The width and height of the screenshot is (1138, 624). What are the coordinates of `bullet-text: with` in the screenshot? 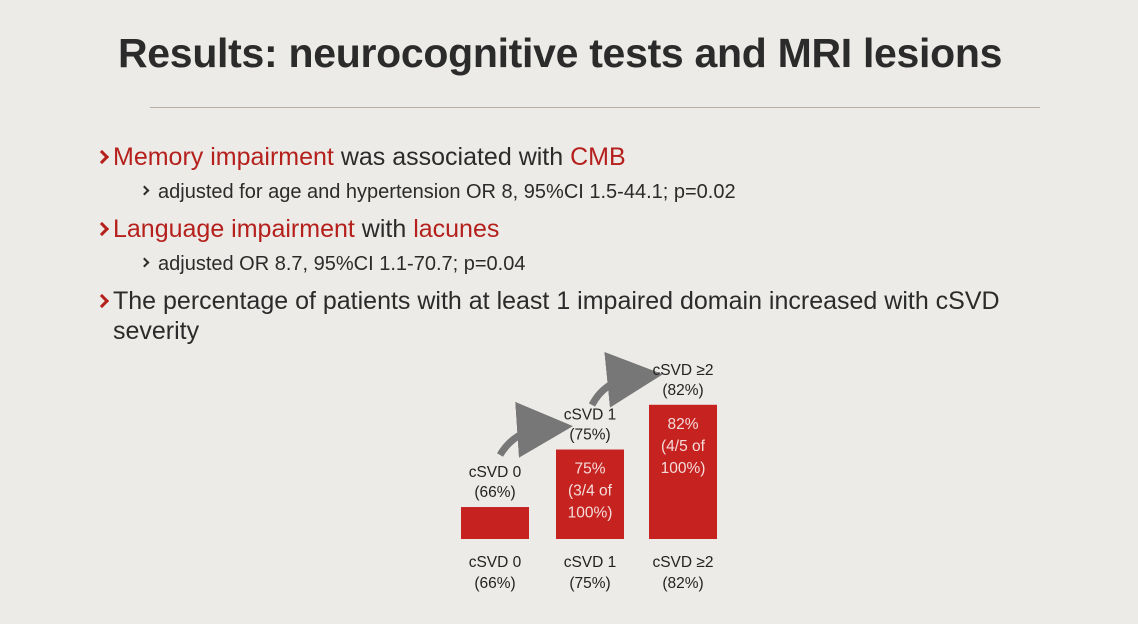 It's located at (384, 229).